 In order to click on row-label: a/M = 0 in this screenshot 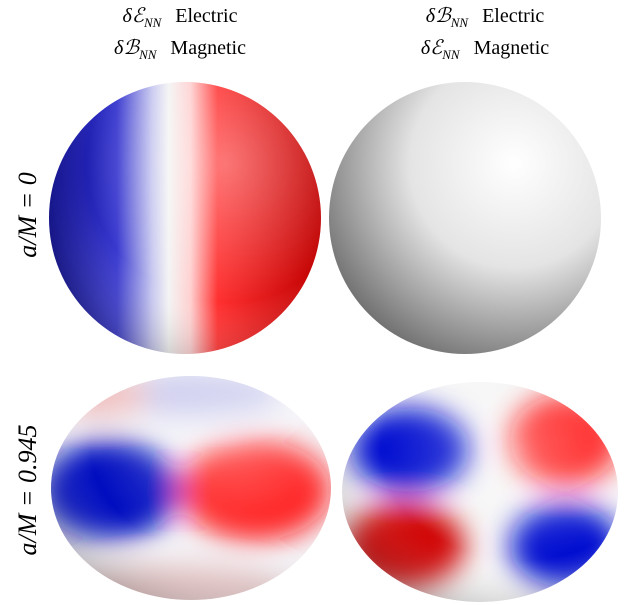, I will do `click(27, 214)`.